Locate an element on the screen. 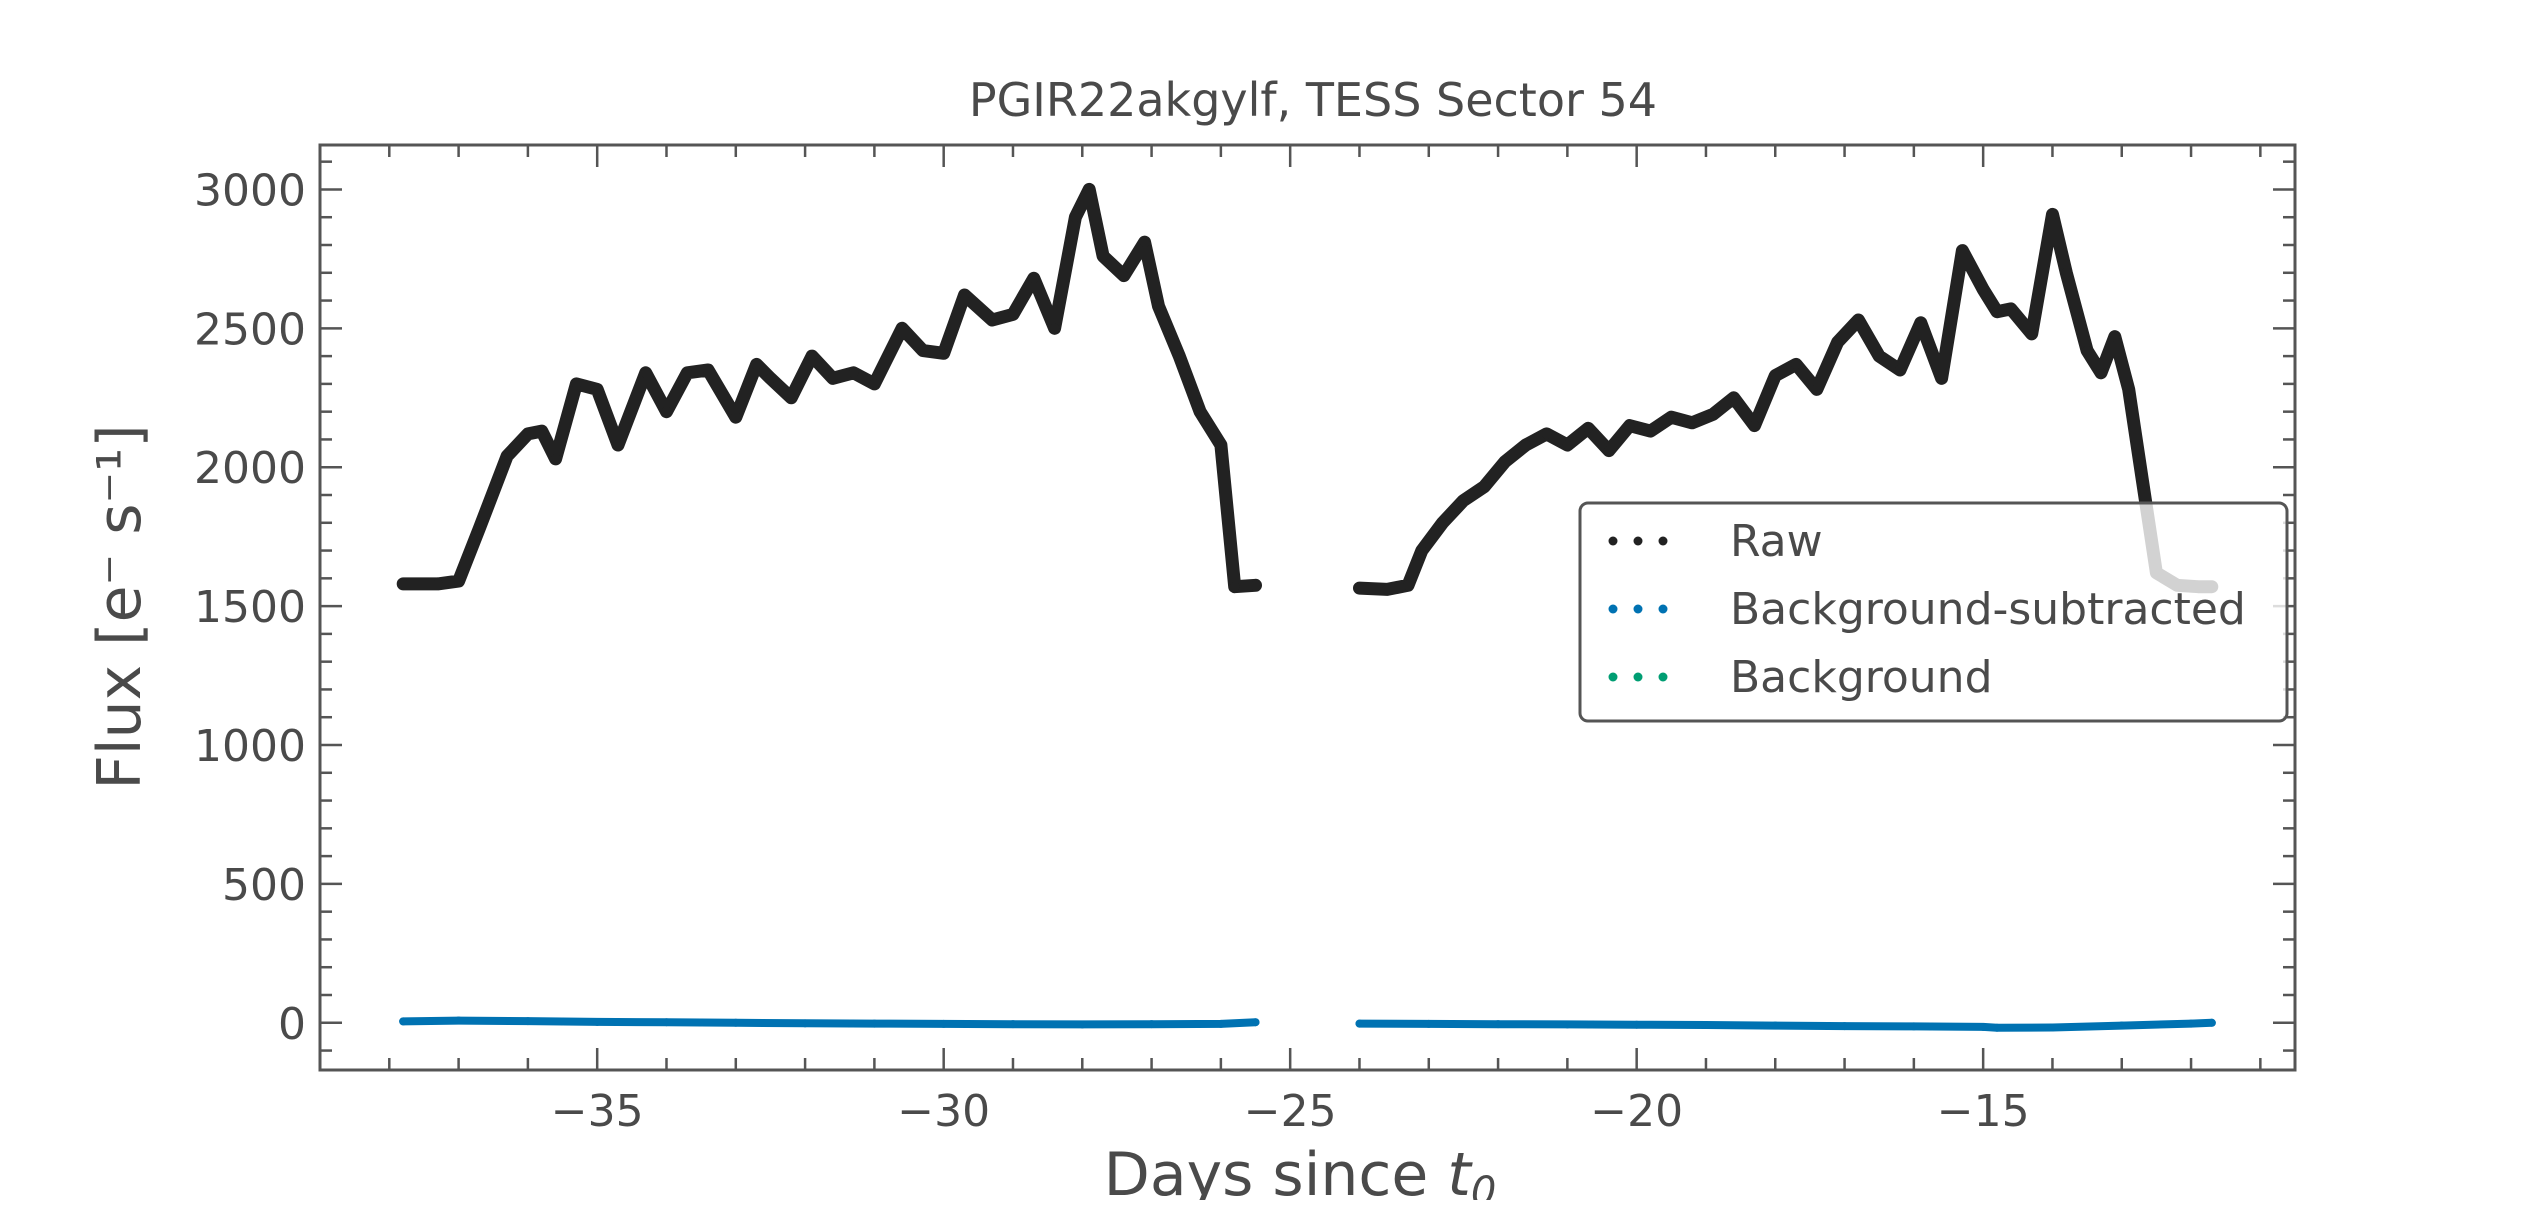 Image resolution: width=2545 pixels, height=1205 pixels. legend-box is located at coordinates (1933, 612).